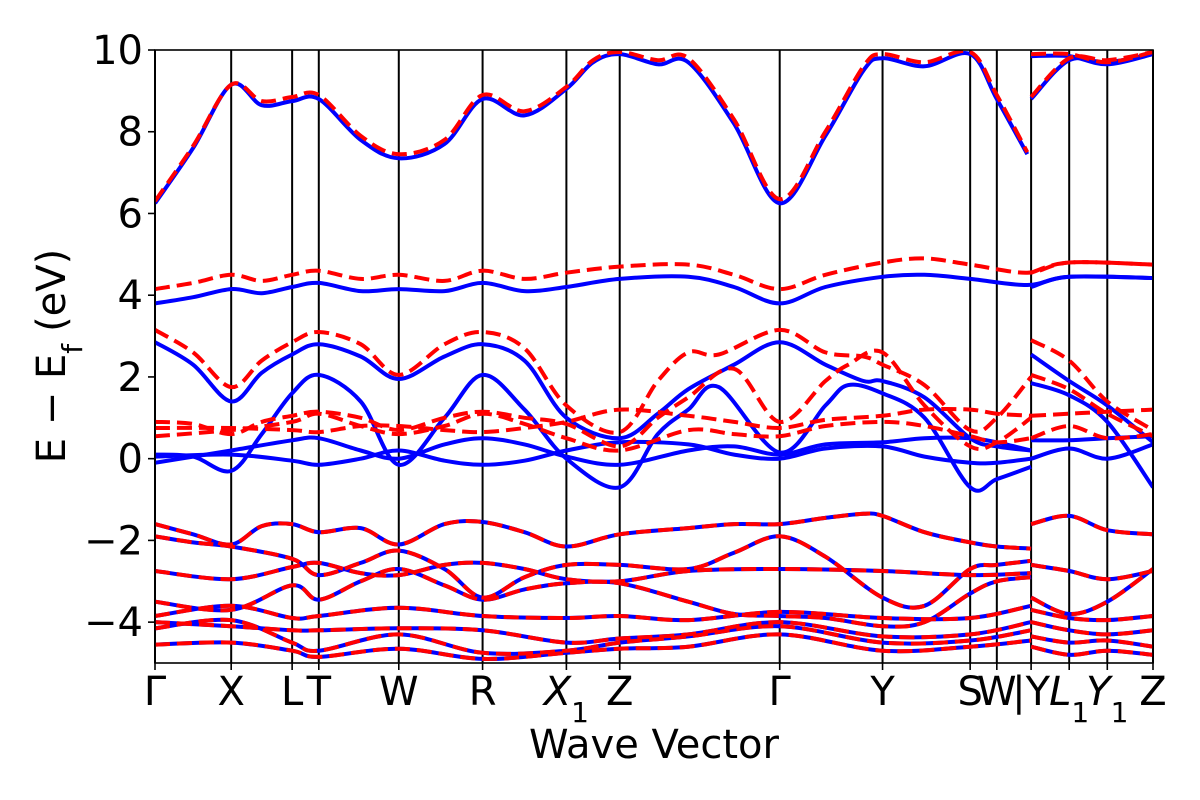  I want to click on y-tick-label-6: 8, so click(130, 133).